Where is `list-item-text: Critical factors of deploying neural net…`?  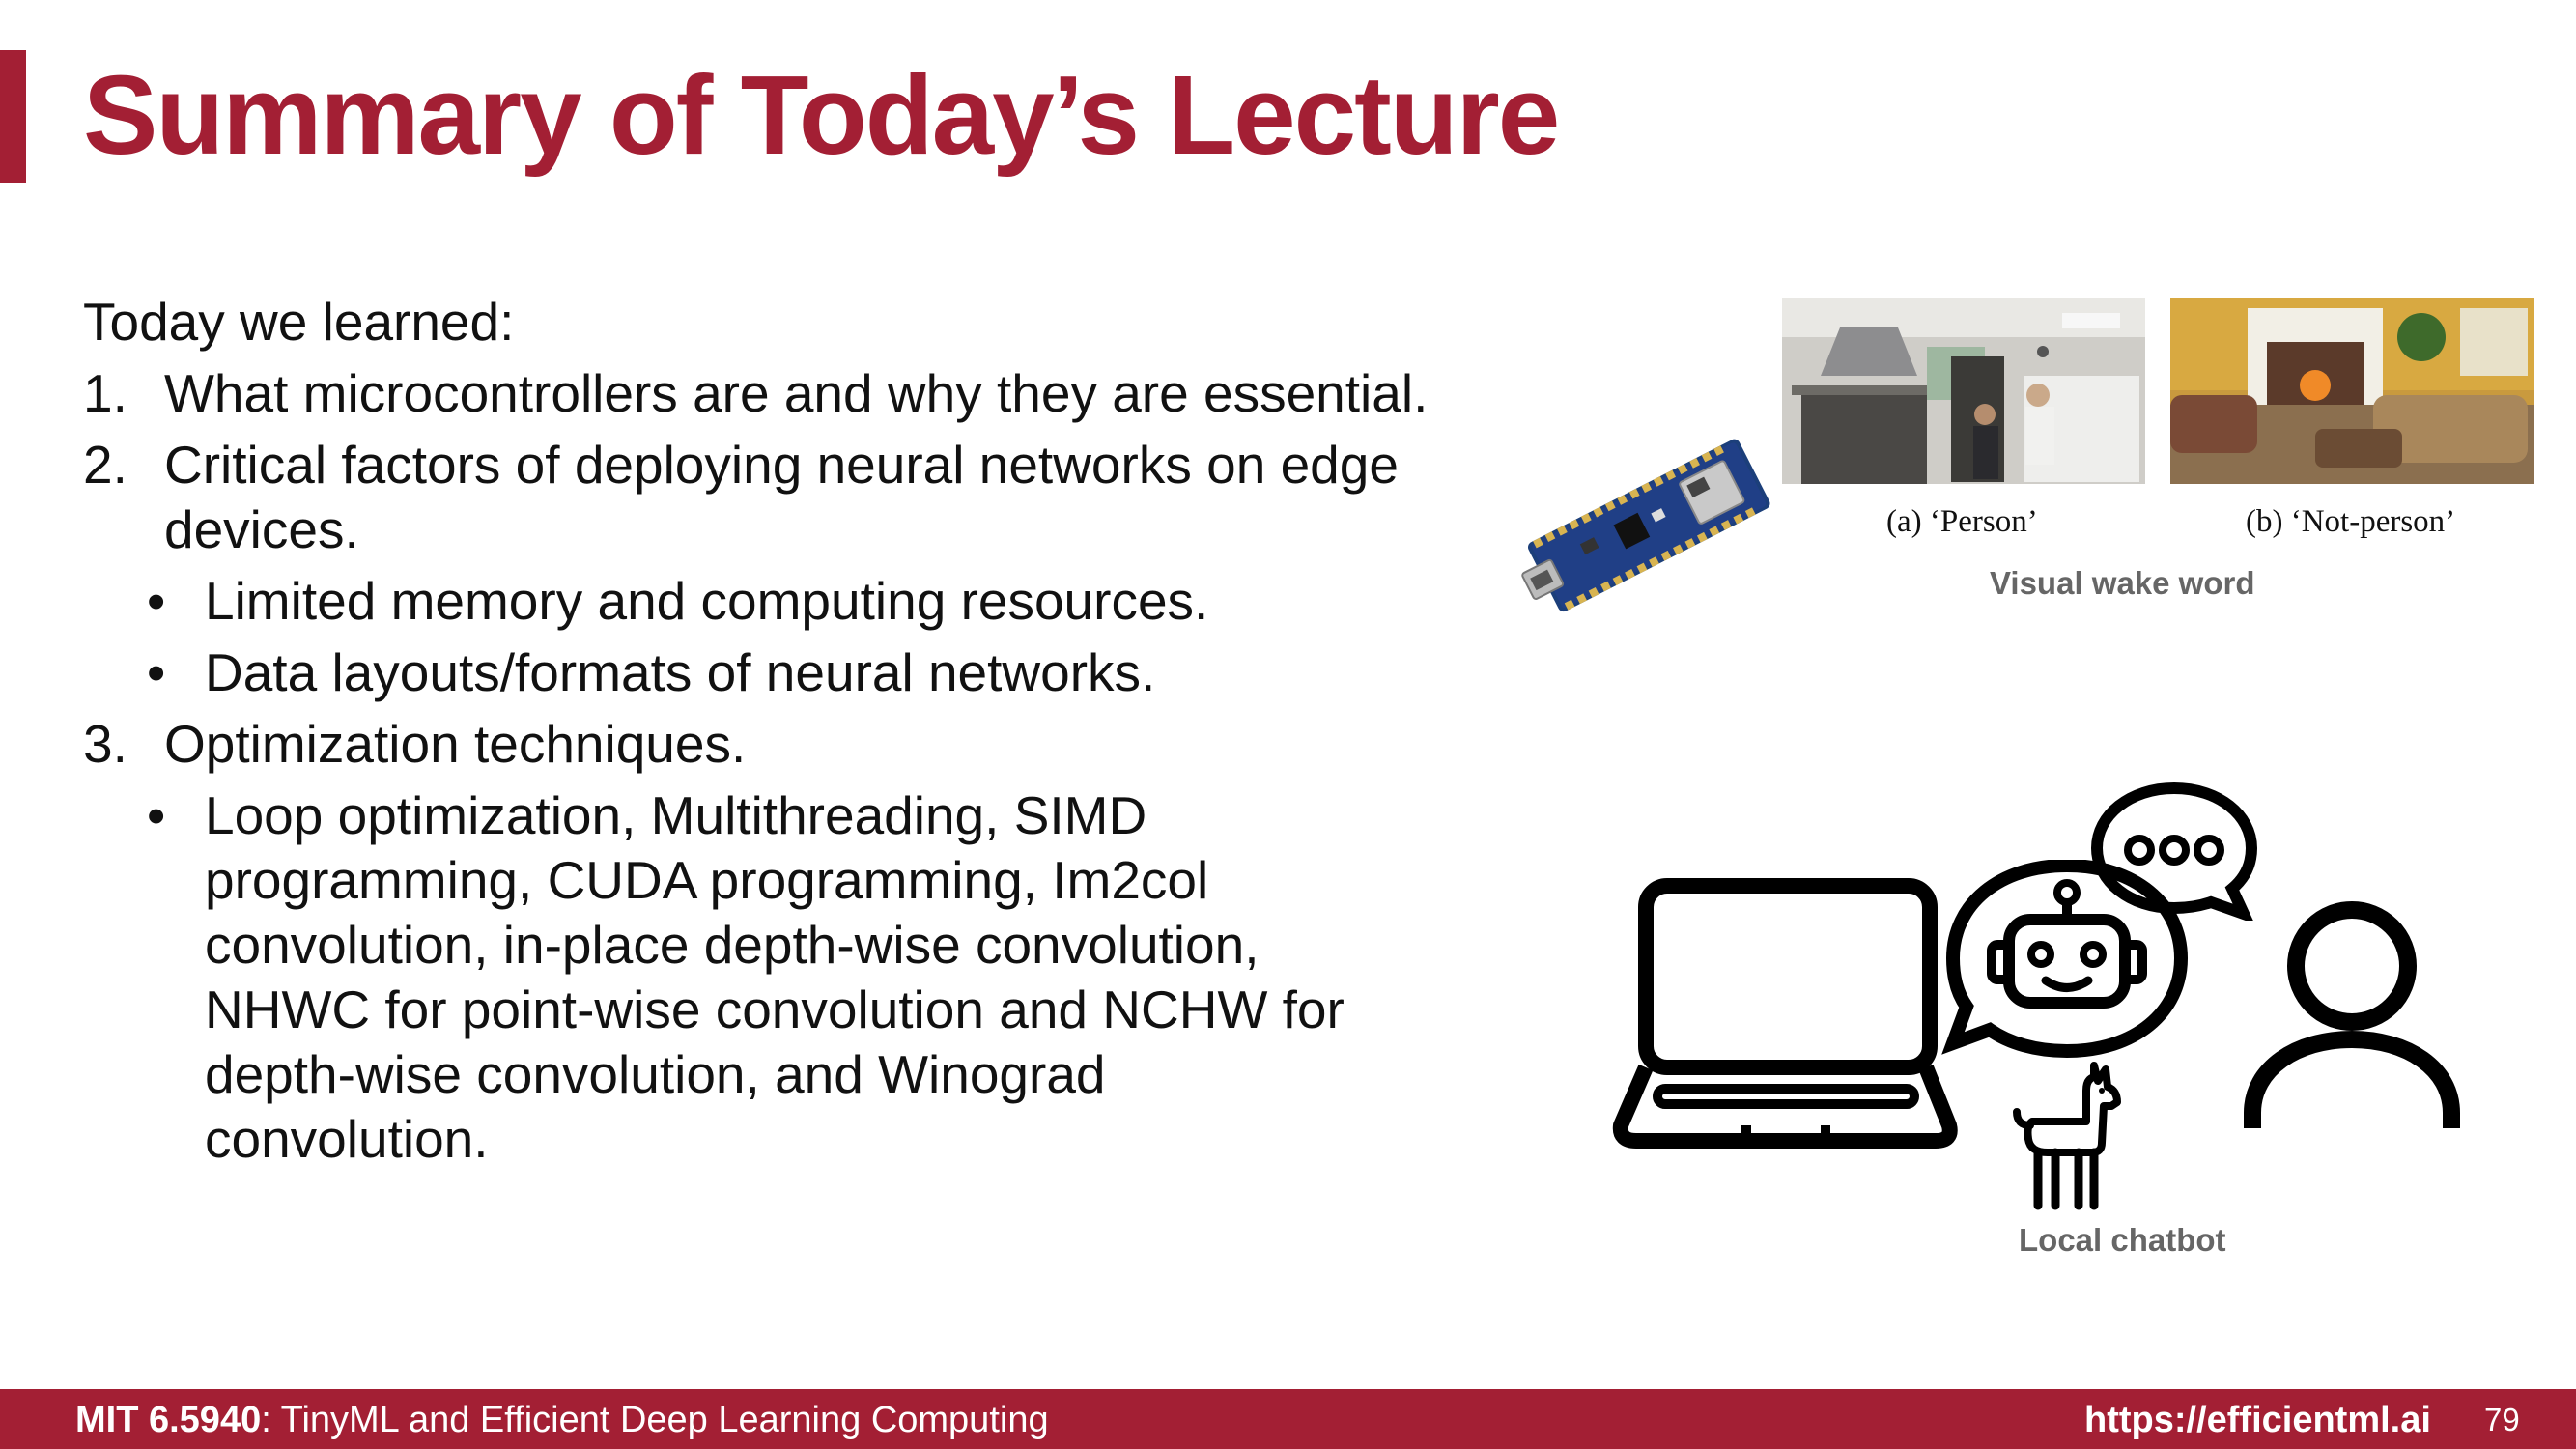
list-item-text: Critical factors of deploying neural net… is located at coordinates (781, 497).